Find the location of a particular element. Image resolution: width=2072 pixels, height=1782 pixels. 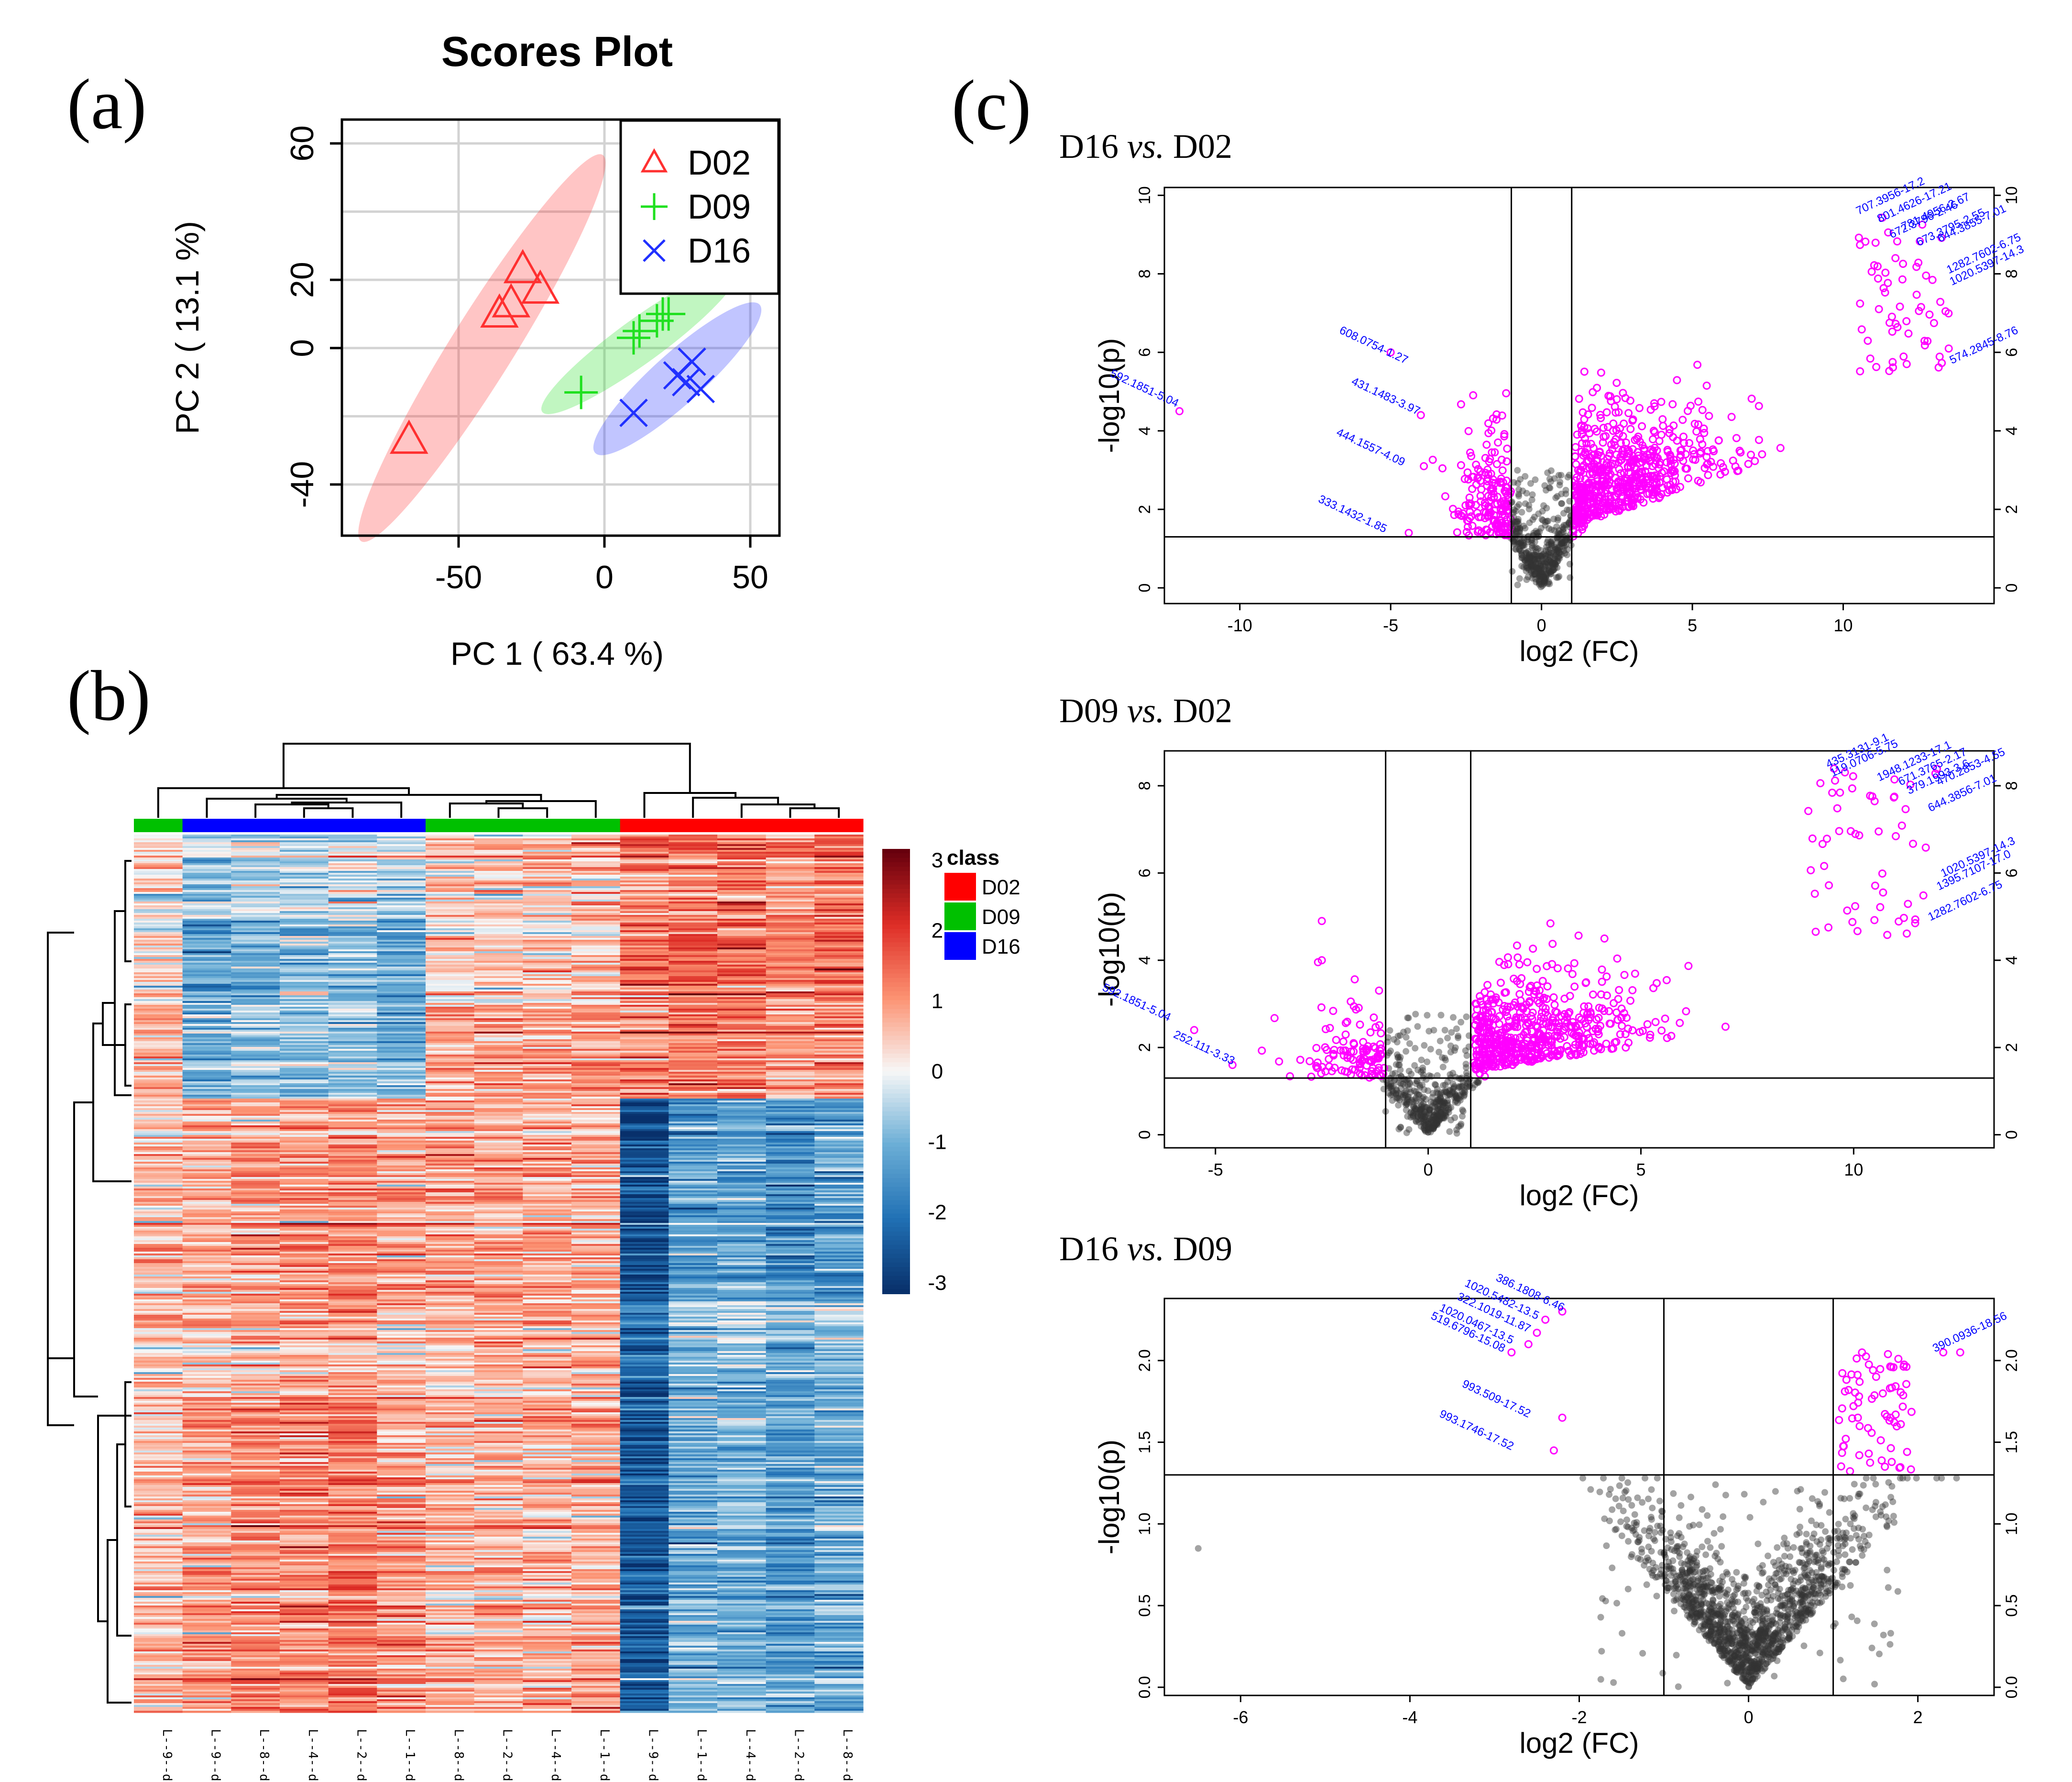

scores-x-ticks: -50 0 50 is located at coordinates (601, 565).